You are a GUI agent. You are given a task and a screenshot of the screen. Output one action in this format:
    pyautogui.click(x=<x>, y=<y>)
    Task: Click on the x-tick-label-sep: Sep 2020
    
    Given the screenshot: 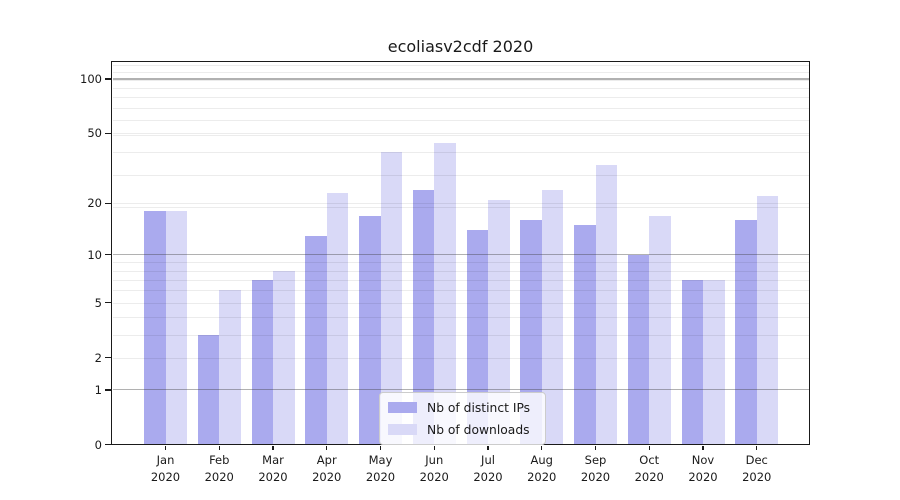 What is the action you would take?
    pyautogui.click(x=596, y=469)
    